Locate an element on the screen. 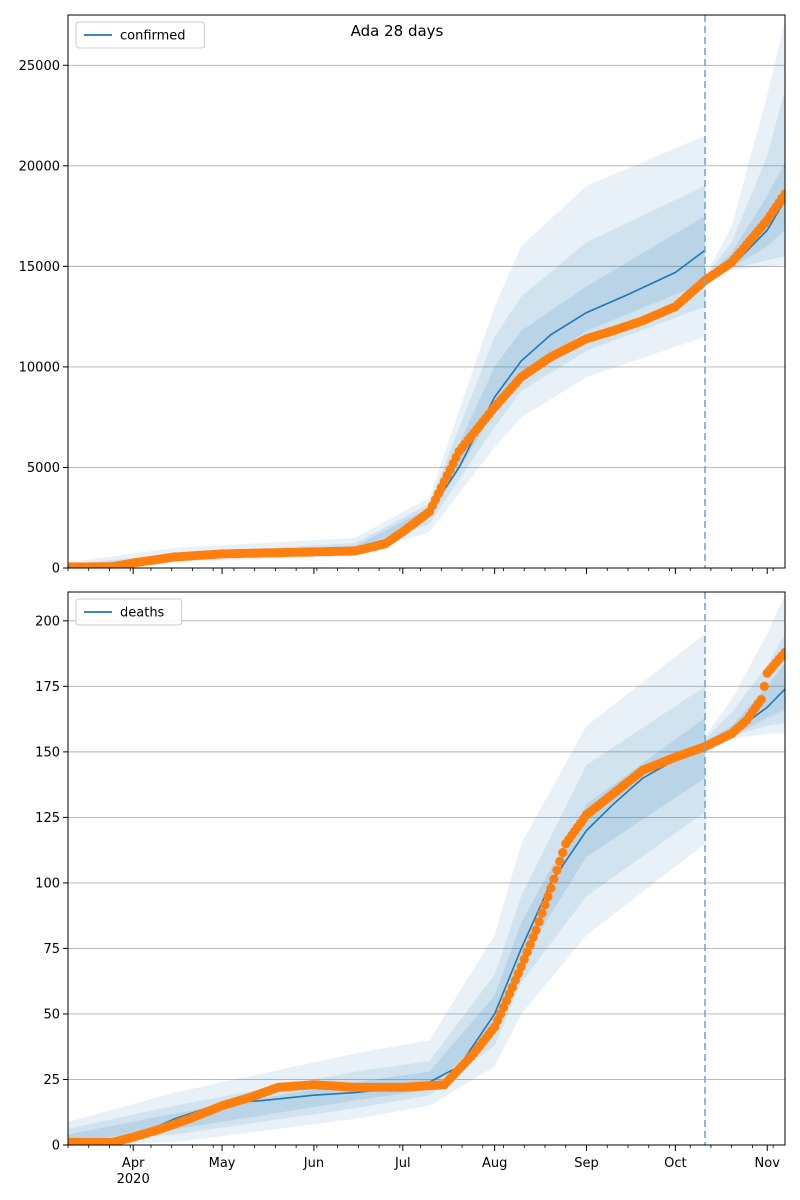 Image resolution: width=800 pixels, height=1200 pixels. y-tick-label: 5000 is located at coordinates (43, 468).